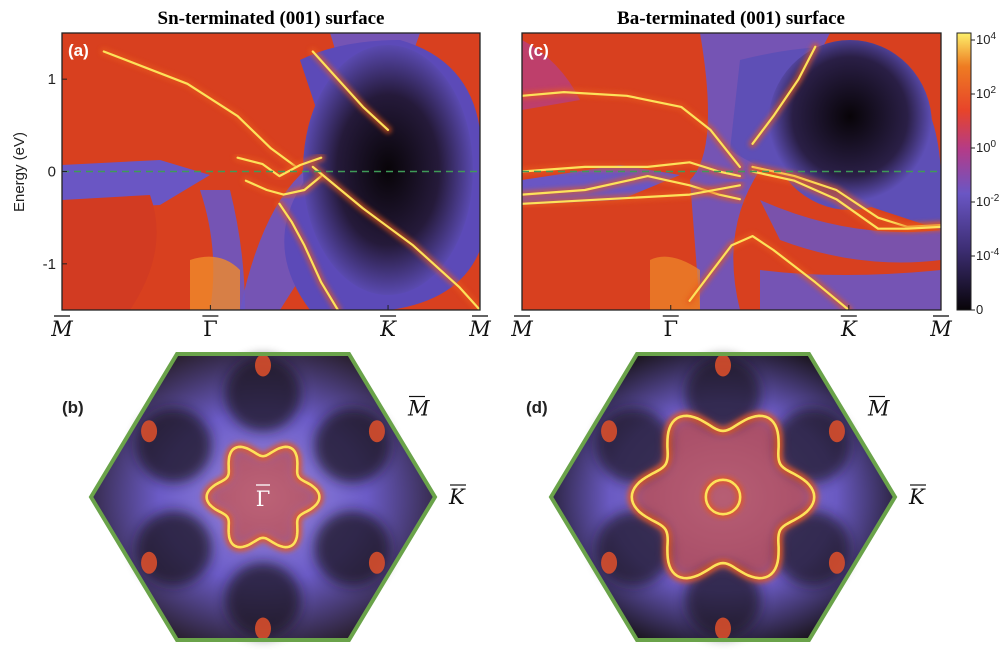 The width and height of the screenshot is (1005, 651). Describe the element at coordinates (979, 309) in the screenshot. I see `colorbar-tick-5: 0` at that location.